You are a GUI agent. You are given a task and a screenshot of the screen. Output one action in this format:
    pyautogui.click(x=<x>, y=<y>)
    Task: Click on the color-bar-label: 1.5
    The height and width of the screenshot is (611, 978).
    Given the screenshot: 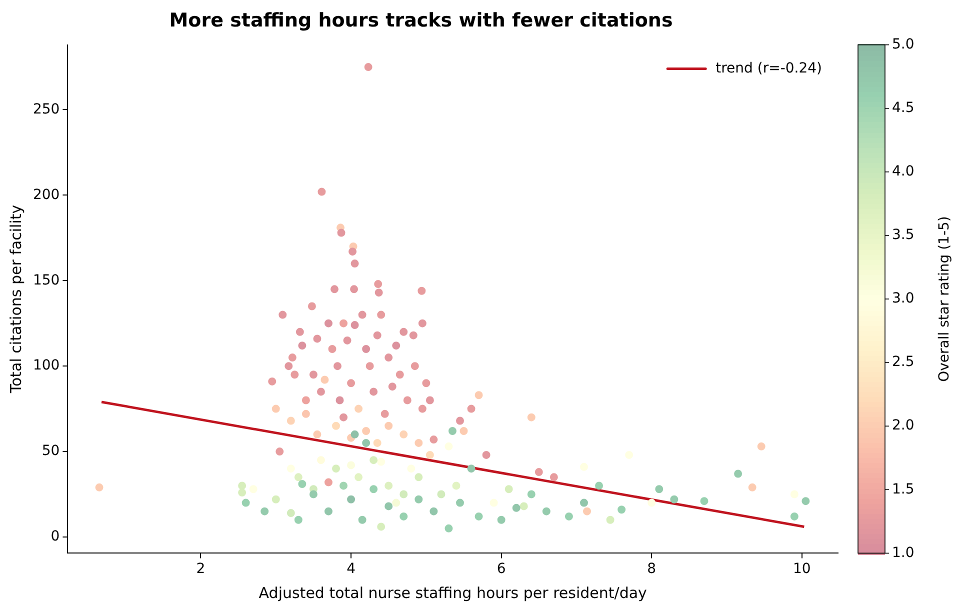 What is the action you would take?
    pyautogui.click(x=903, y=489)
    